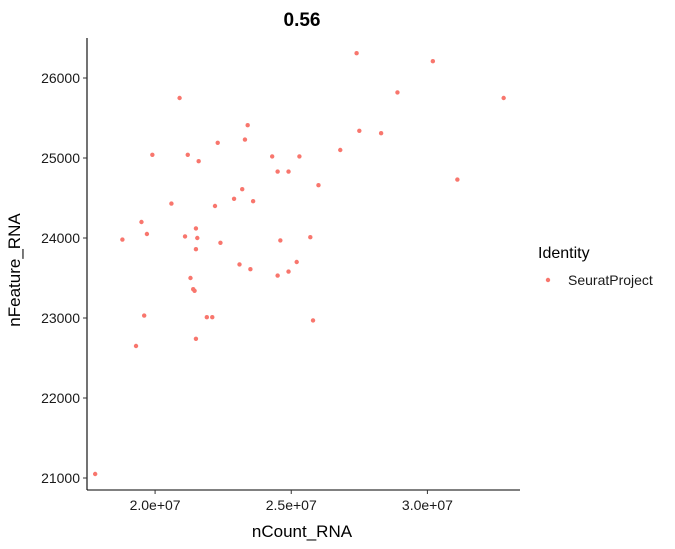 The image size is (675, 549). Describe the element at coordinates (60, 238) in the screenshot. I see `y-tick-label: 24000` at that location.